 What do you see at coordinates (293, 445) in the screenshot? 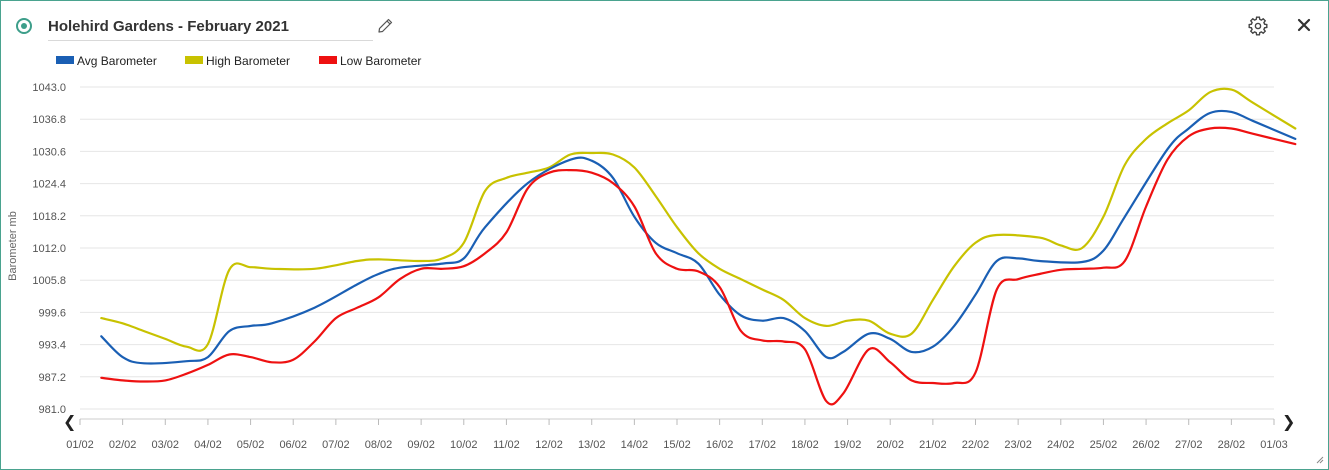
I see `x-tick-label: 06/02` at bounding box center [293, 445].